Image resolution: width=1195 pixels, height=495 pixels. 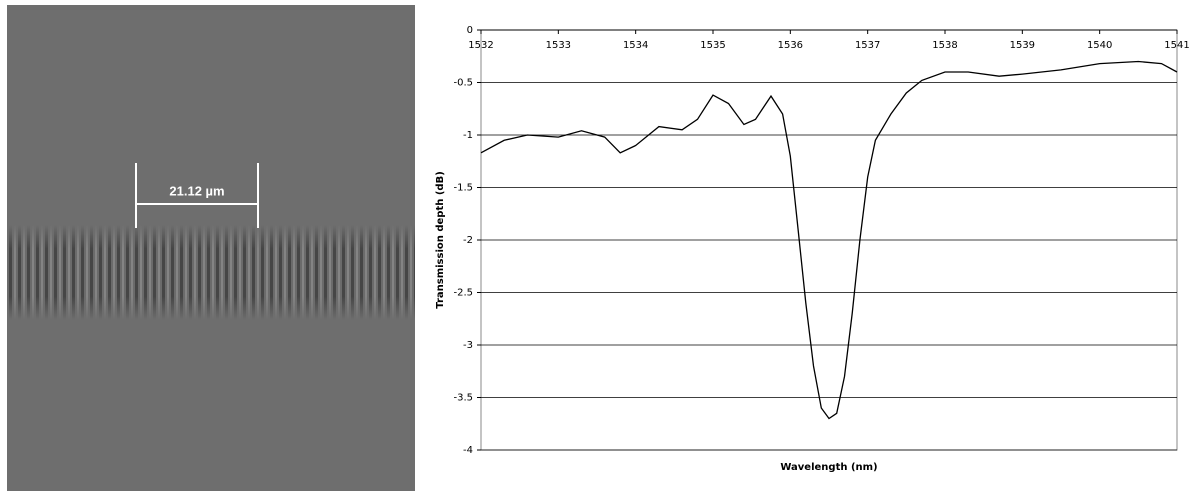 What do you see at coordinates (463, 293) in the screenshot?
I see `y-tick-label: -2.5` at bounding box center [463, 293].